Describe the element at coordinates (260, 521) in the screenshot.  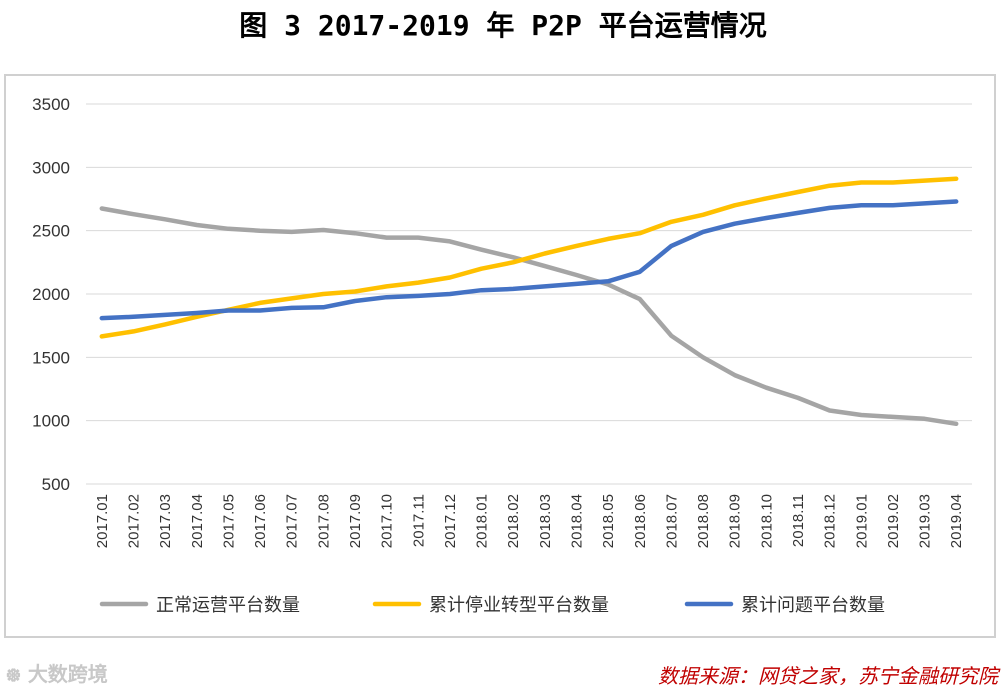
I see `x-tick-label: 2017.06` at that location.